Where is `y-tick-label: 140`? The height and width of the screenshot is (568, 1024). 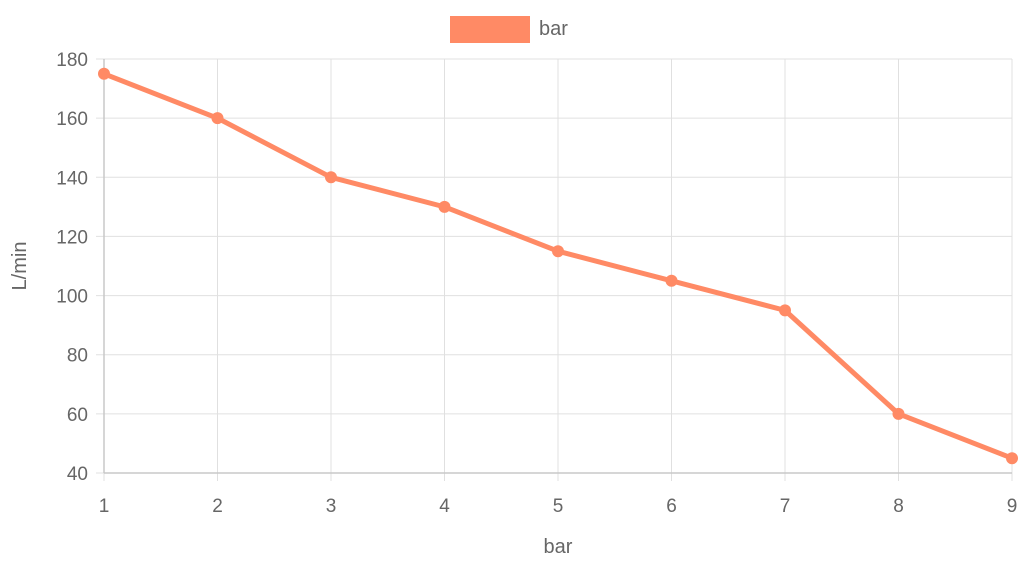 y-tick-label: 140 is located at coordinates (72, 178).